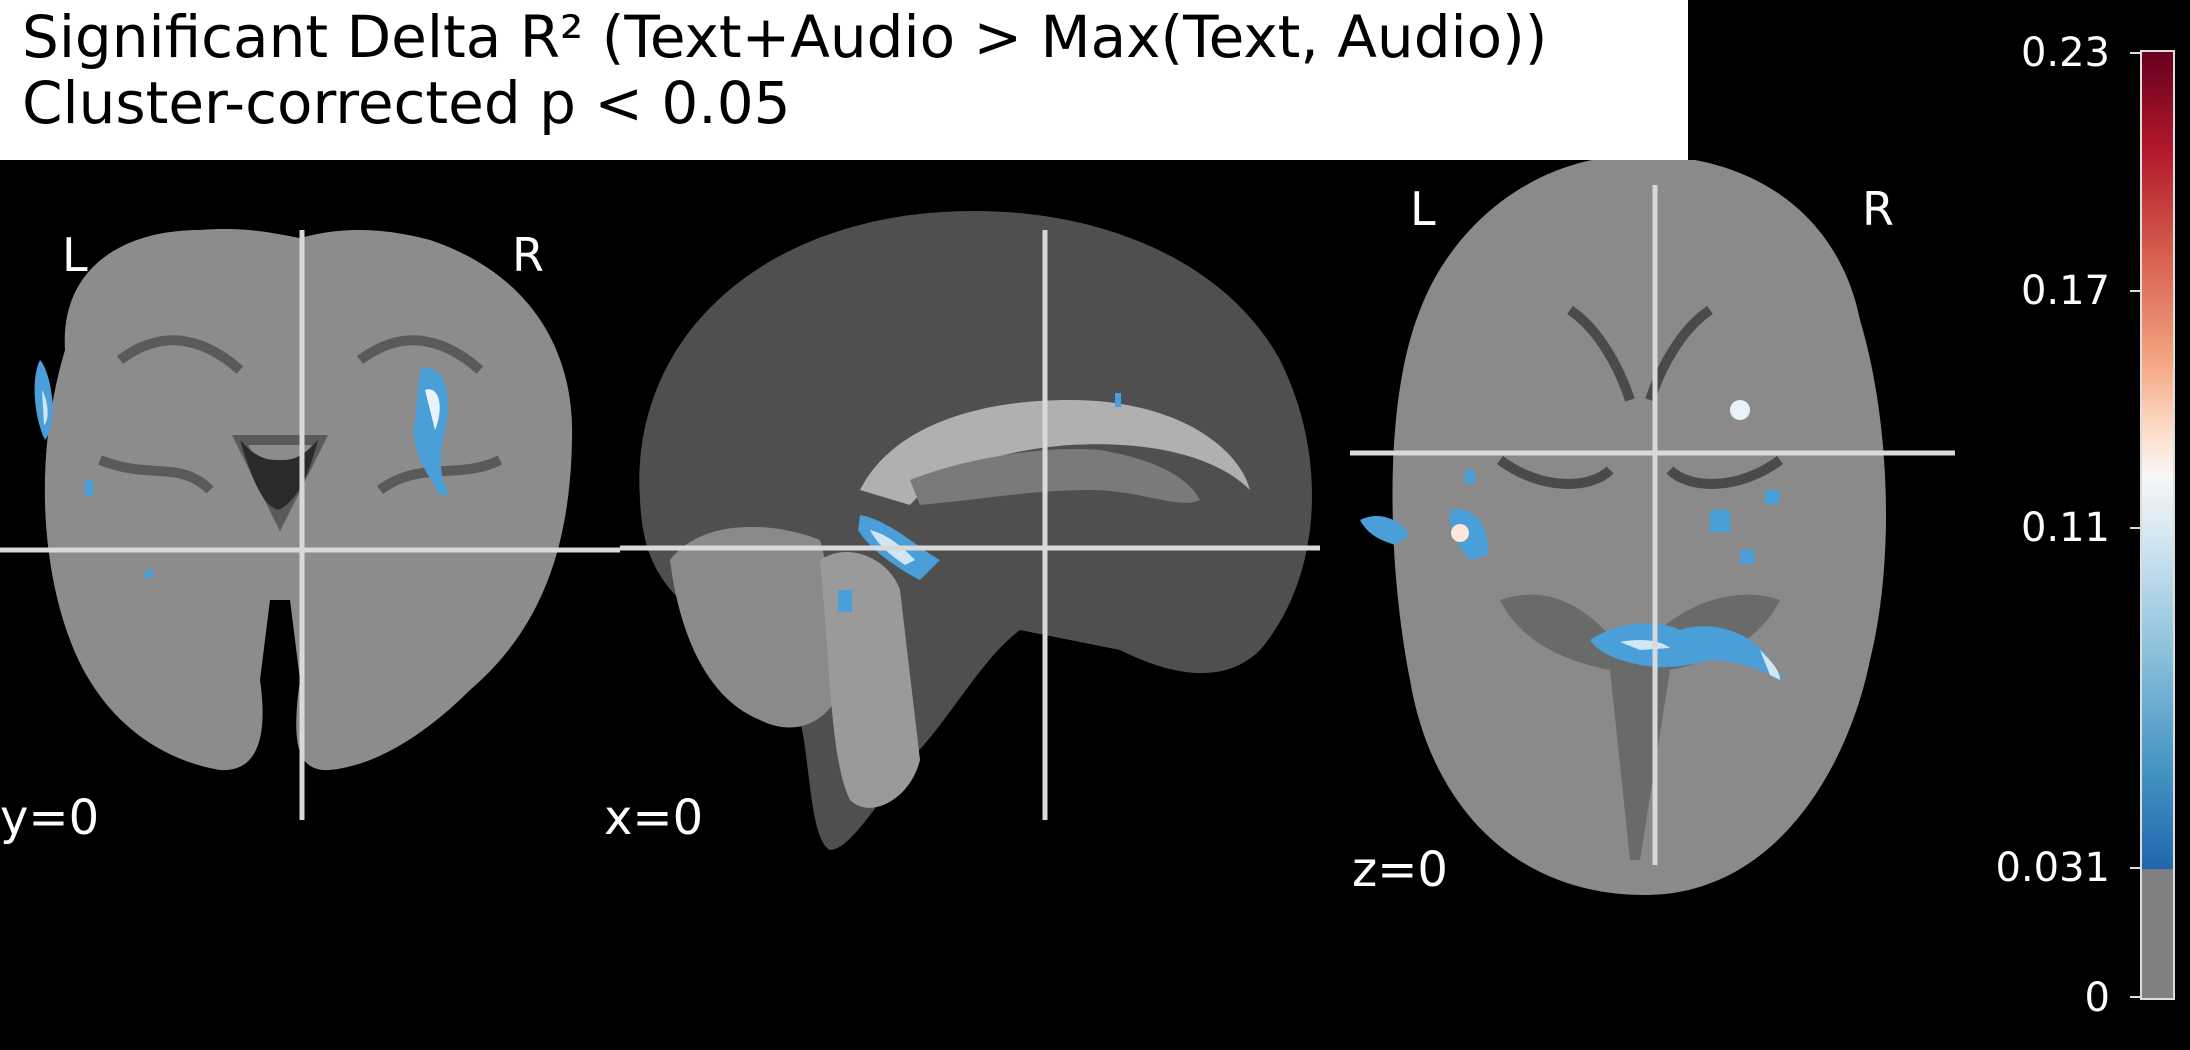  Describe the element at coordinates (2097, 998) in the screenshot. I see `colorbar-tick-label-min: 0` at that location.